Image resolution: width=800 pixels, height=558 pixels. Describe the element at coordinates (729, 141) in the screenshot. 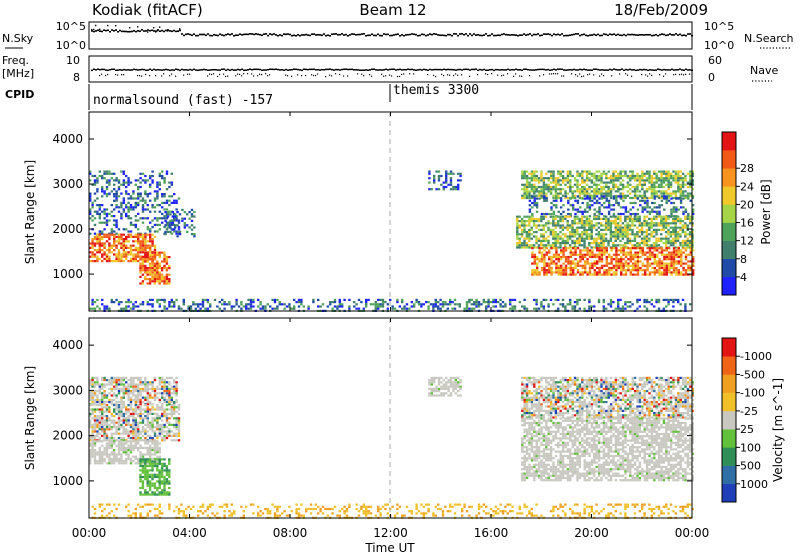

I see `colorbar-segment` at that location.